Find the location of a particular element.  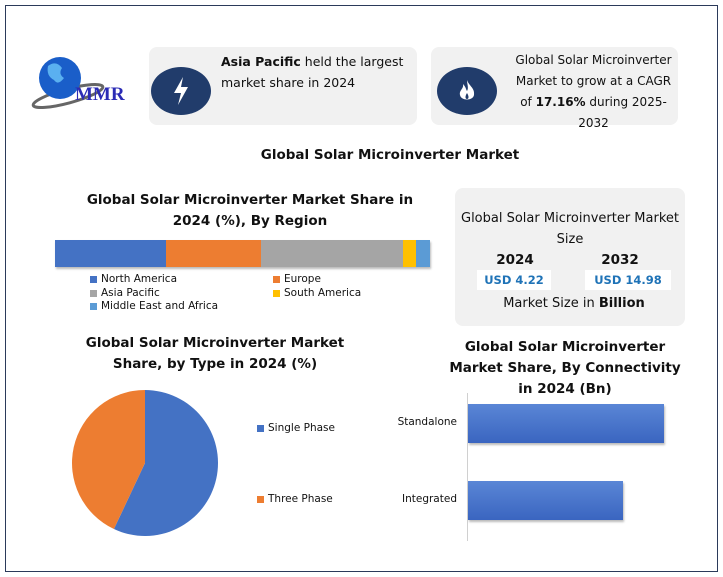

logo-text: MMR is located at coordinates (100, 94).